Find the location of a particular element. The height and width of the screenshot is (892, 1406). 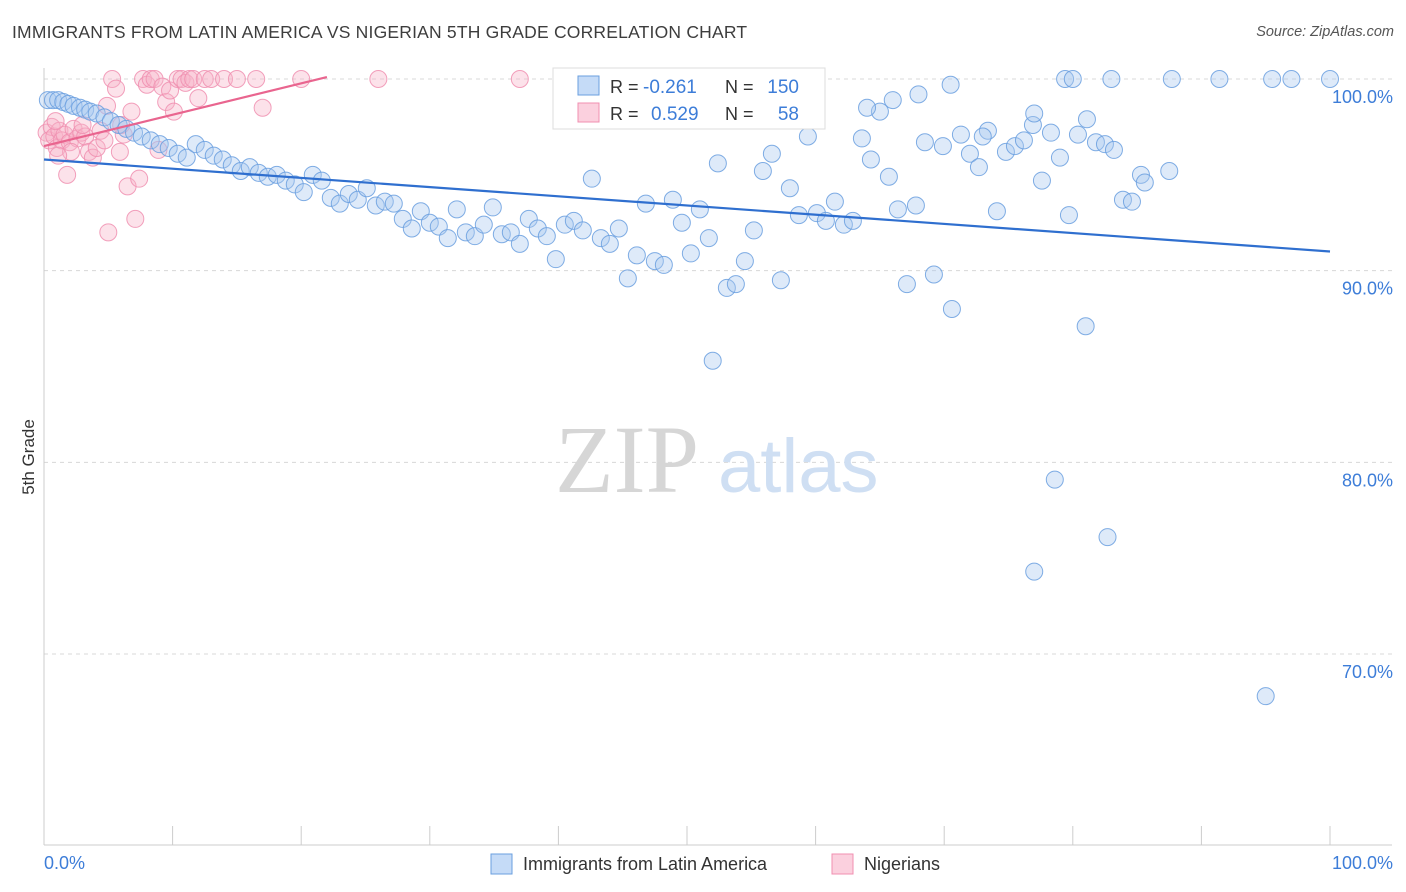

legend-swatch-latin-america is located at coordinates (501, 864).